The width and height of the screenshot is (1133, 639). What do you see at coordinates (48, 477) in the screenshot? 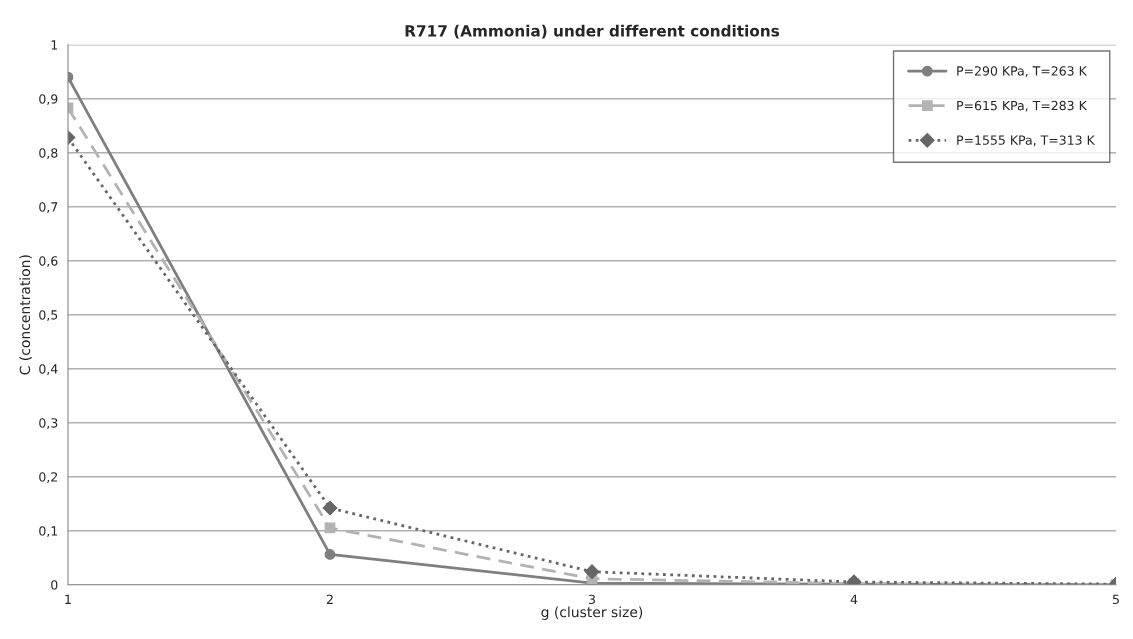
I see `y-tick-label: 0,2` at bounding box center [48, 477].